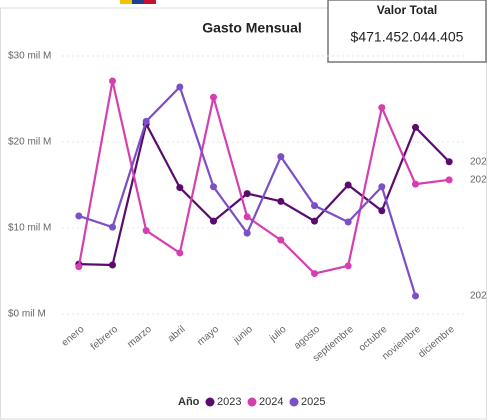 This screenshot has width=487, height=420. I want to click on series-end-label: 2024, so click(478, 179).